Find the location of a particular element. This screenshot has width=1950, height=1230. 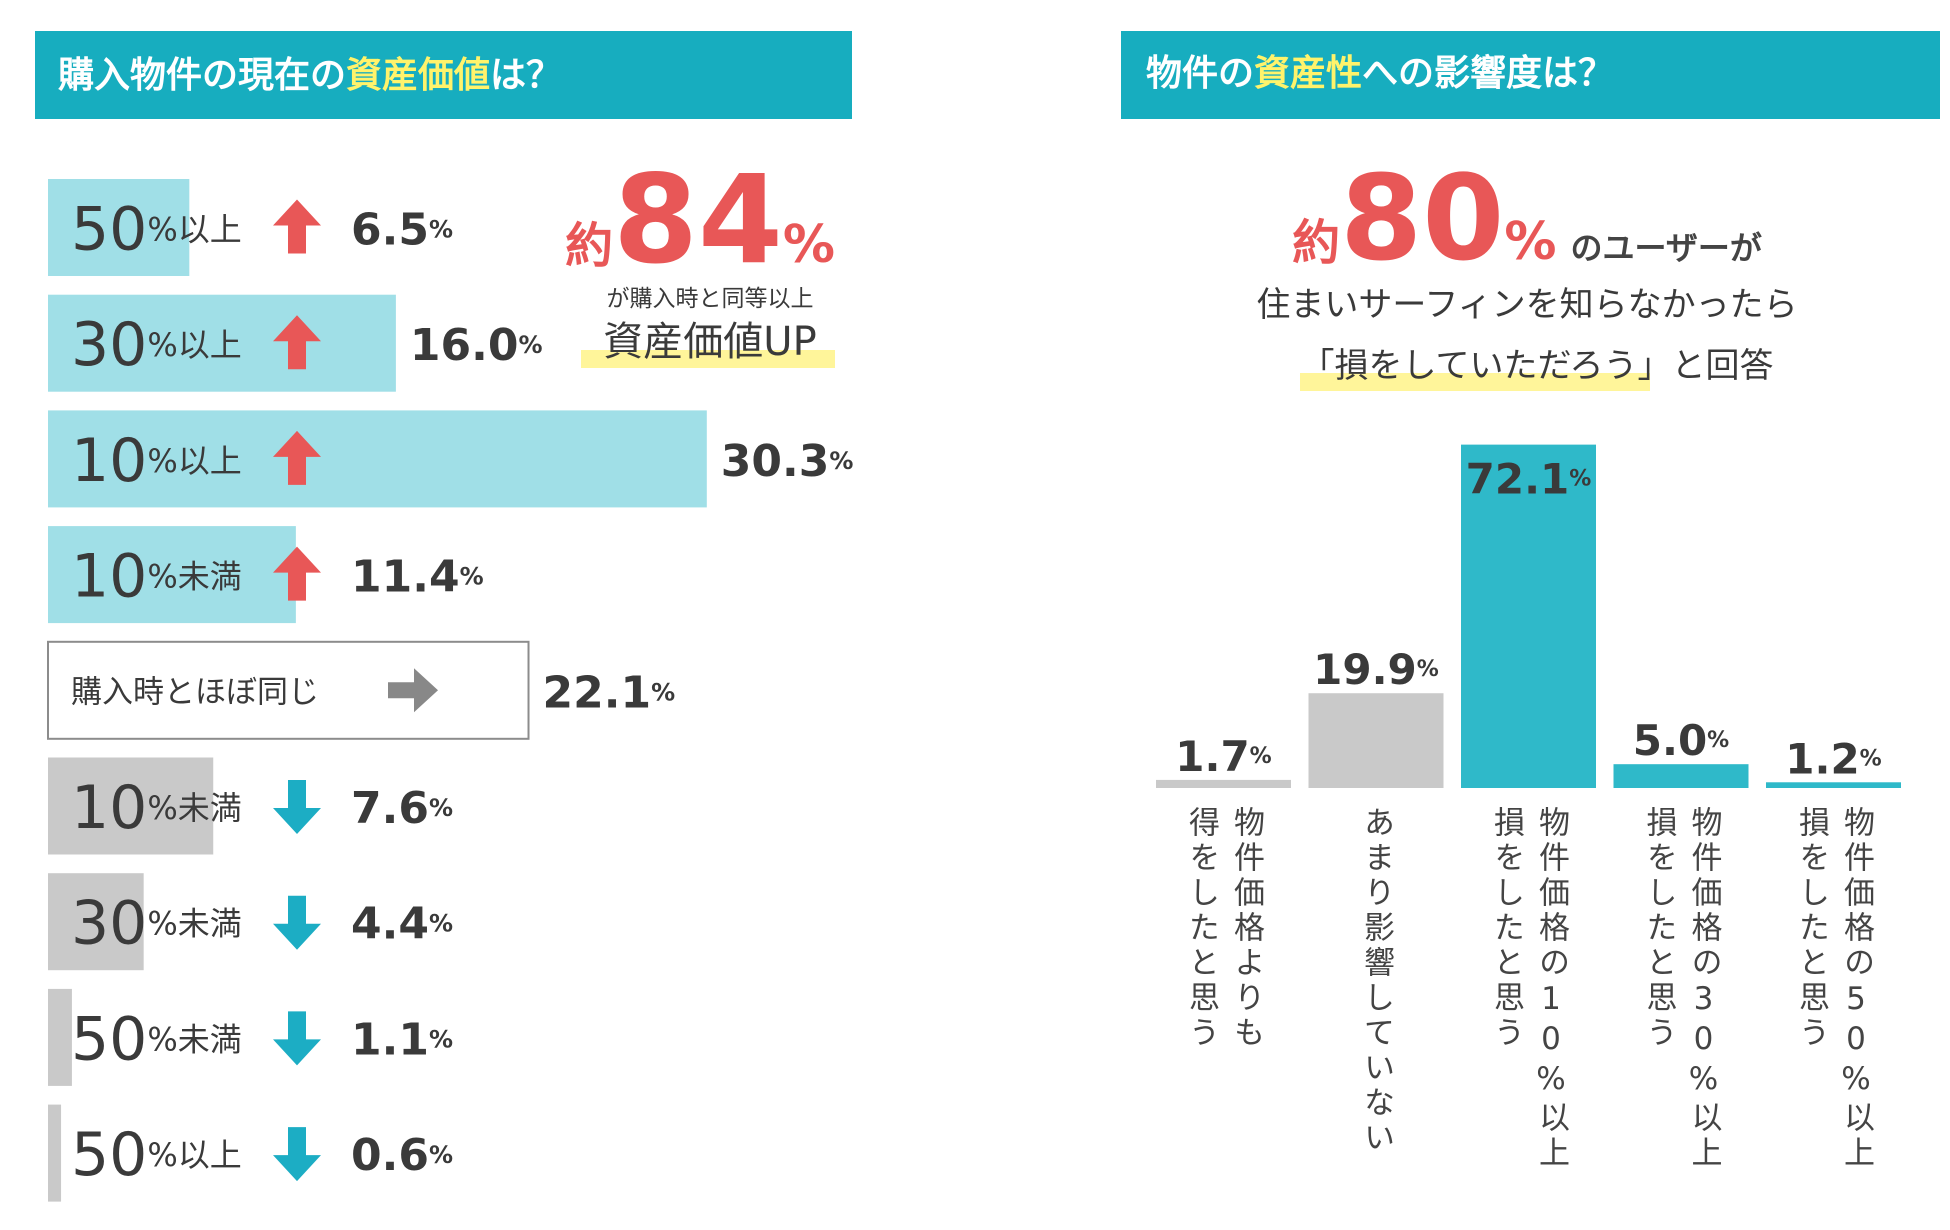

stat-caption: 資産価値UP is located at coordinates (709, 342).